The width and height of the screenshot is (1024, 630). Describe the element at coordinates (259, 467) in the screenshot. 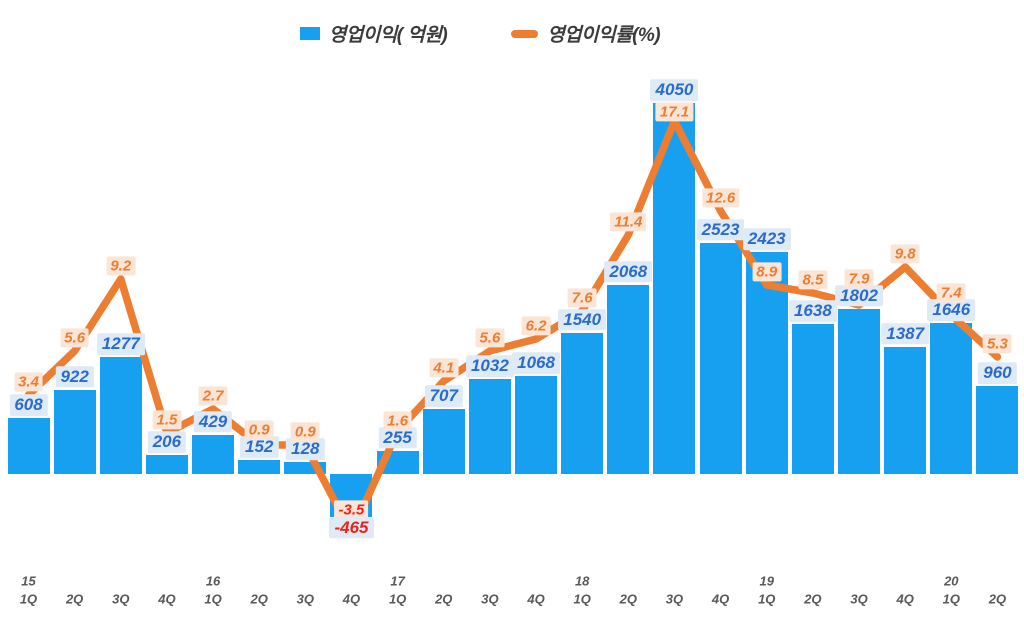

I see `bar-16-2Q` at that location.